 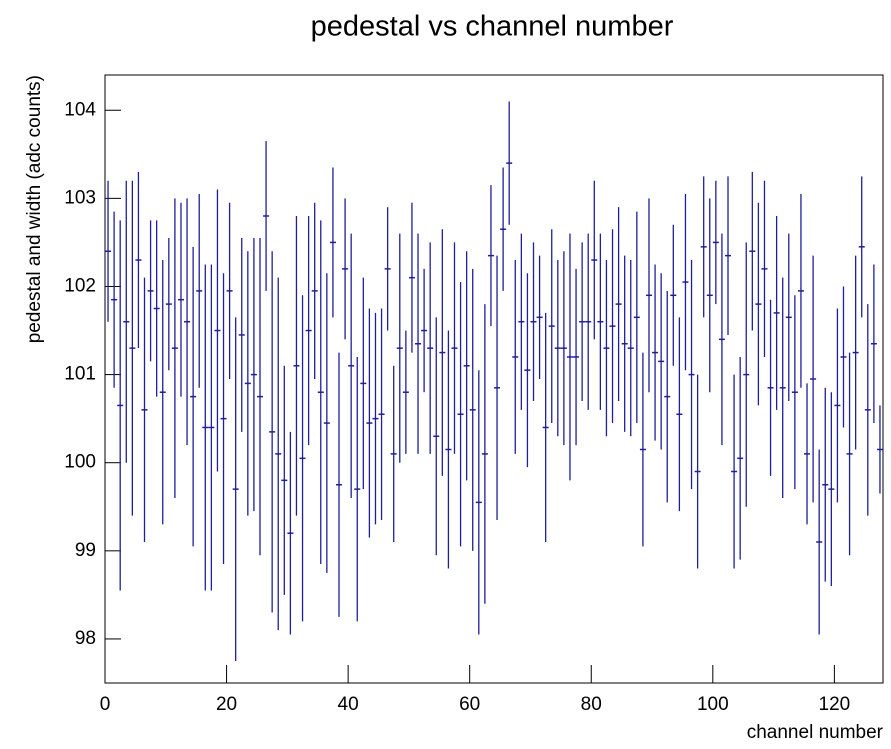 What do you see at coordinates (469, 704) in the screenshot?
I see `x-tick-label: 60` at bounding box center [469, 704].